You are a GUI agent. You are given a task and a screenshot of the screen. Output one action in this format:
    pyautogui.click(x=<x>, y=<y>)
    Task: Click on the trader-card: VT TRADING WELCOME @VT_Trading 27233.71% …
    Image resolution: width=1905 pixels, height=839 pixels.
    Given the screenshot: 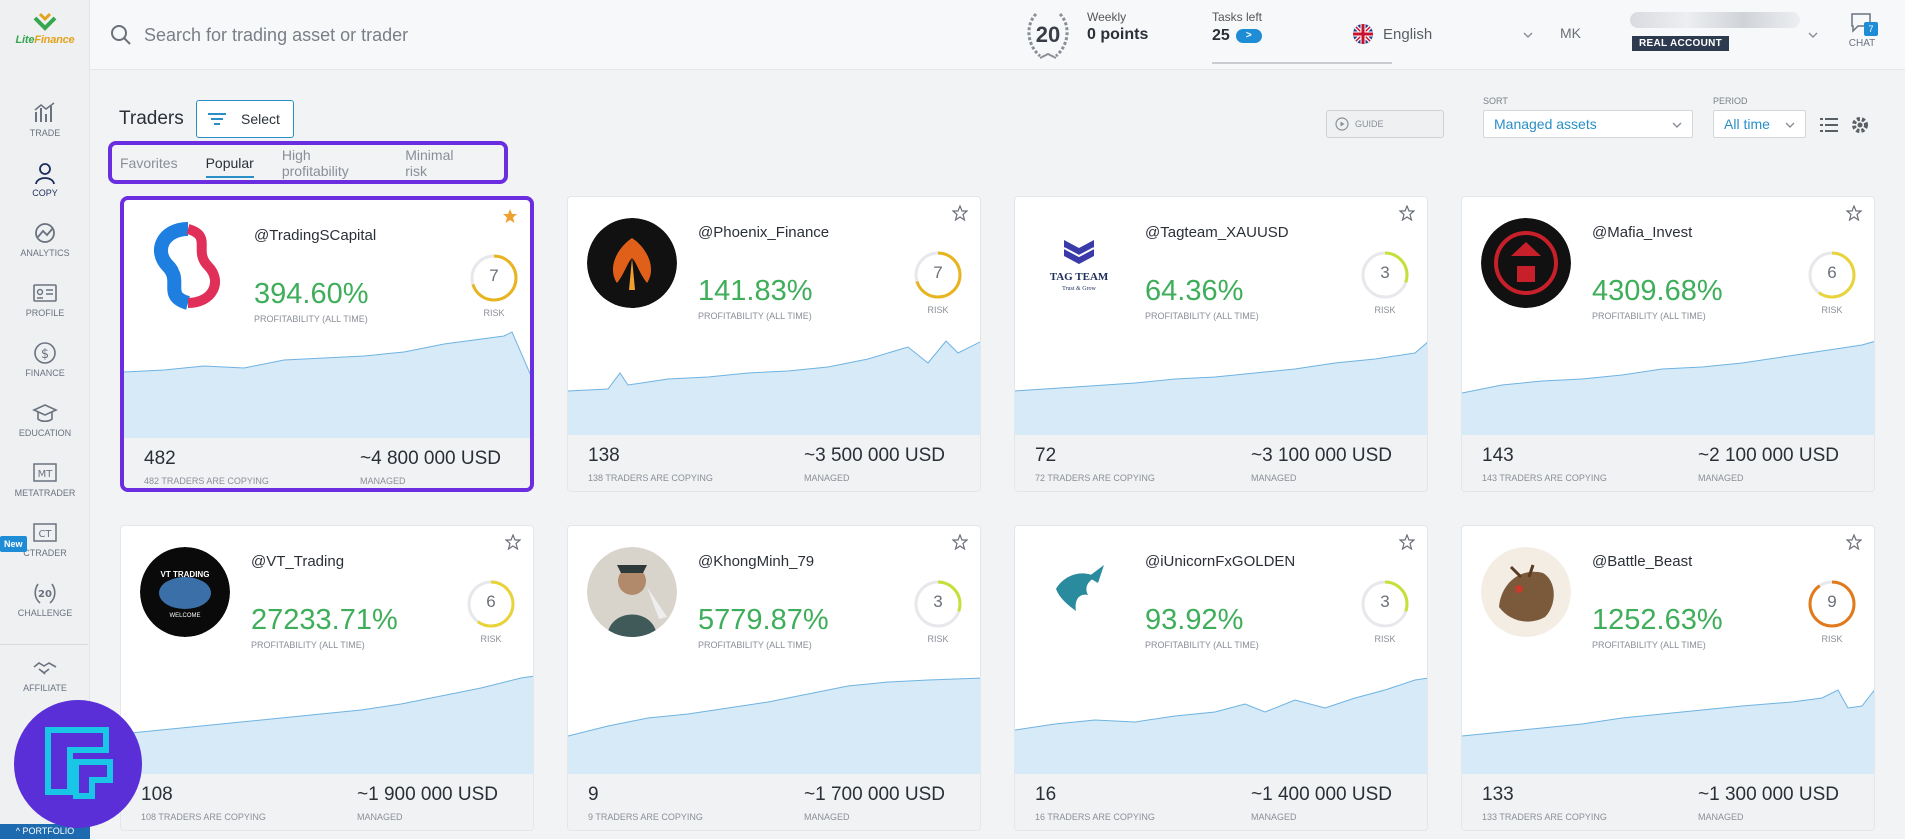 What is the action you would take?
    pyautogui.click(x=327, y=678)
    